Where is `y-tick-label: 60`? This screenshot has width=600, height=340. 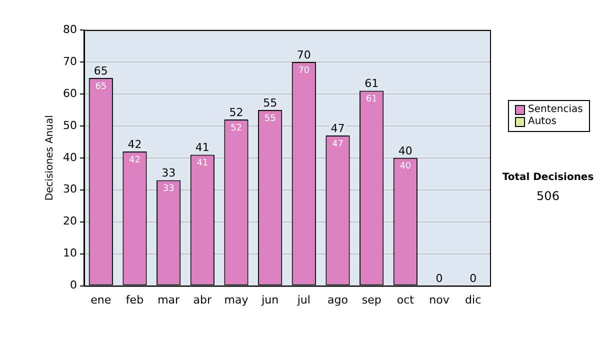
y-tick-label: 60 is located at coordinates (69, 93).